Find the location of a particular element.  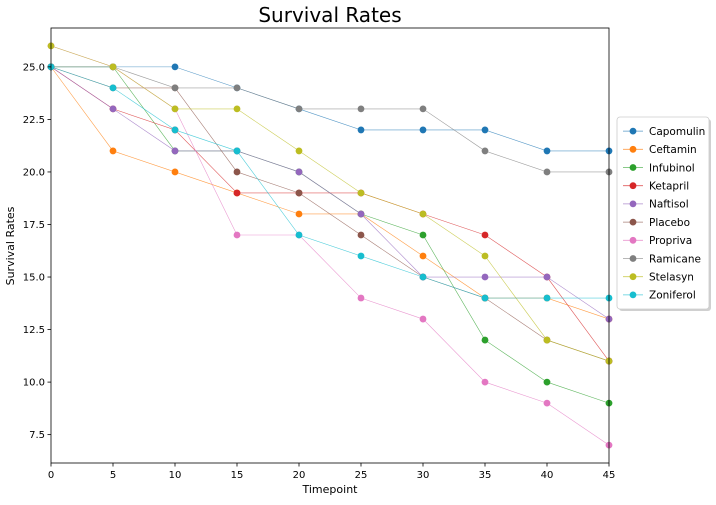

legend-item-zoniferol: Zoniferol is located at coordinates (659, 296).